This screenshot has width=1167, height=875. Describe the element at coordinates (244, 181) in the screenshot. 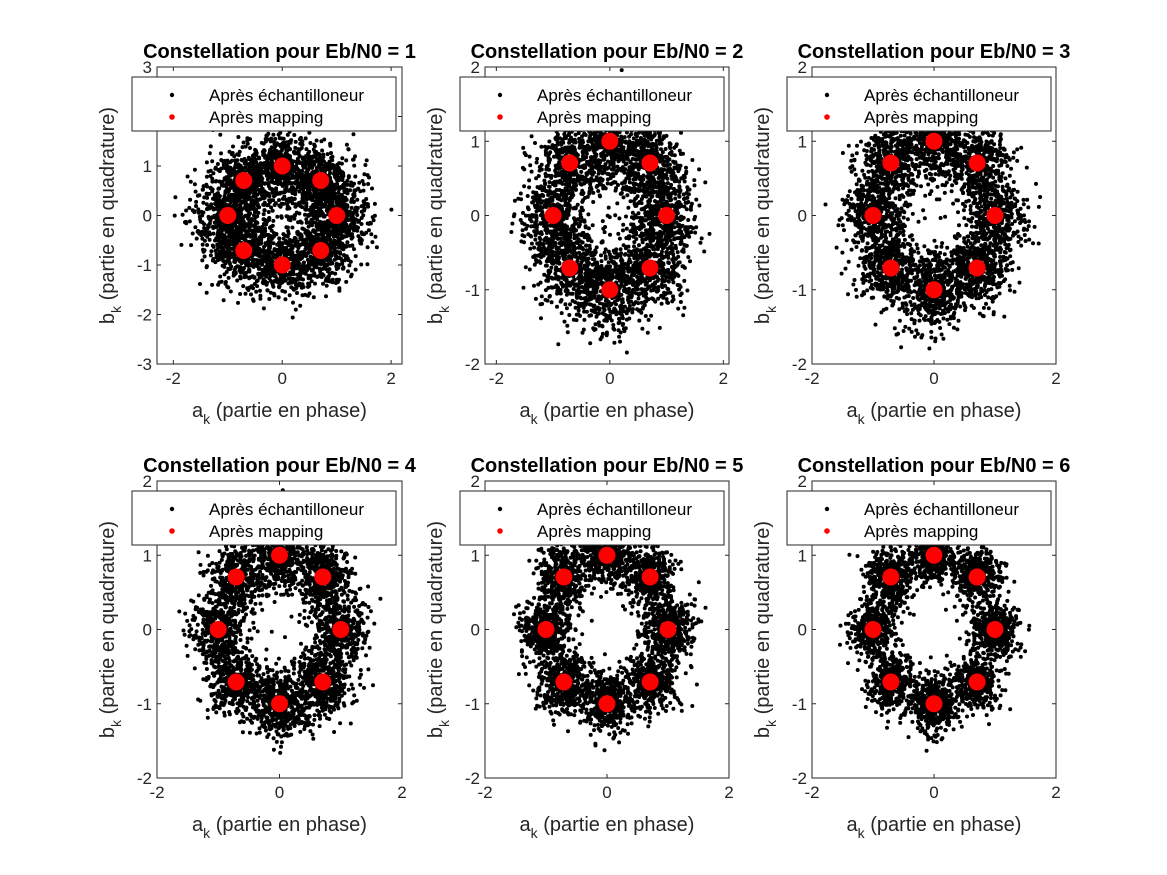

I see `mapped-point` at that location.